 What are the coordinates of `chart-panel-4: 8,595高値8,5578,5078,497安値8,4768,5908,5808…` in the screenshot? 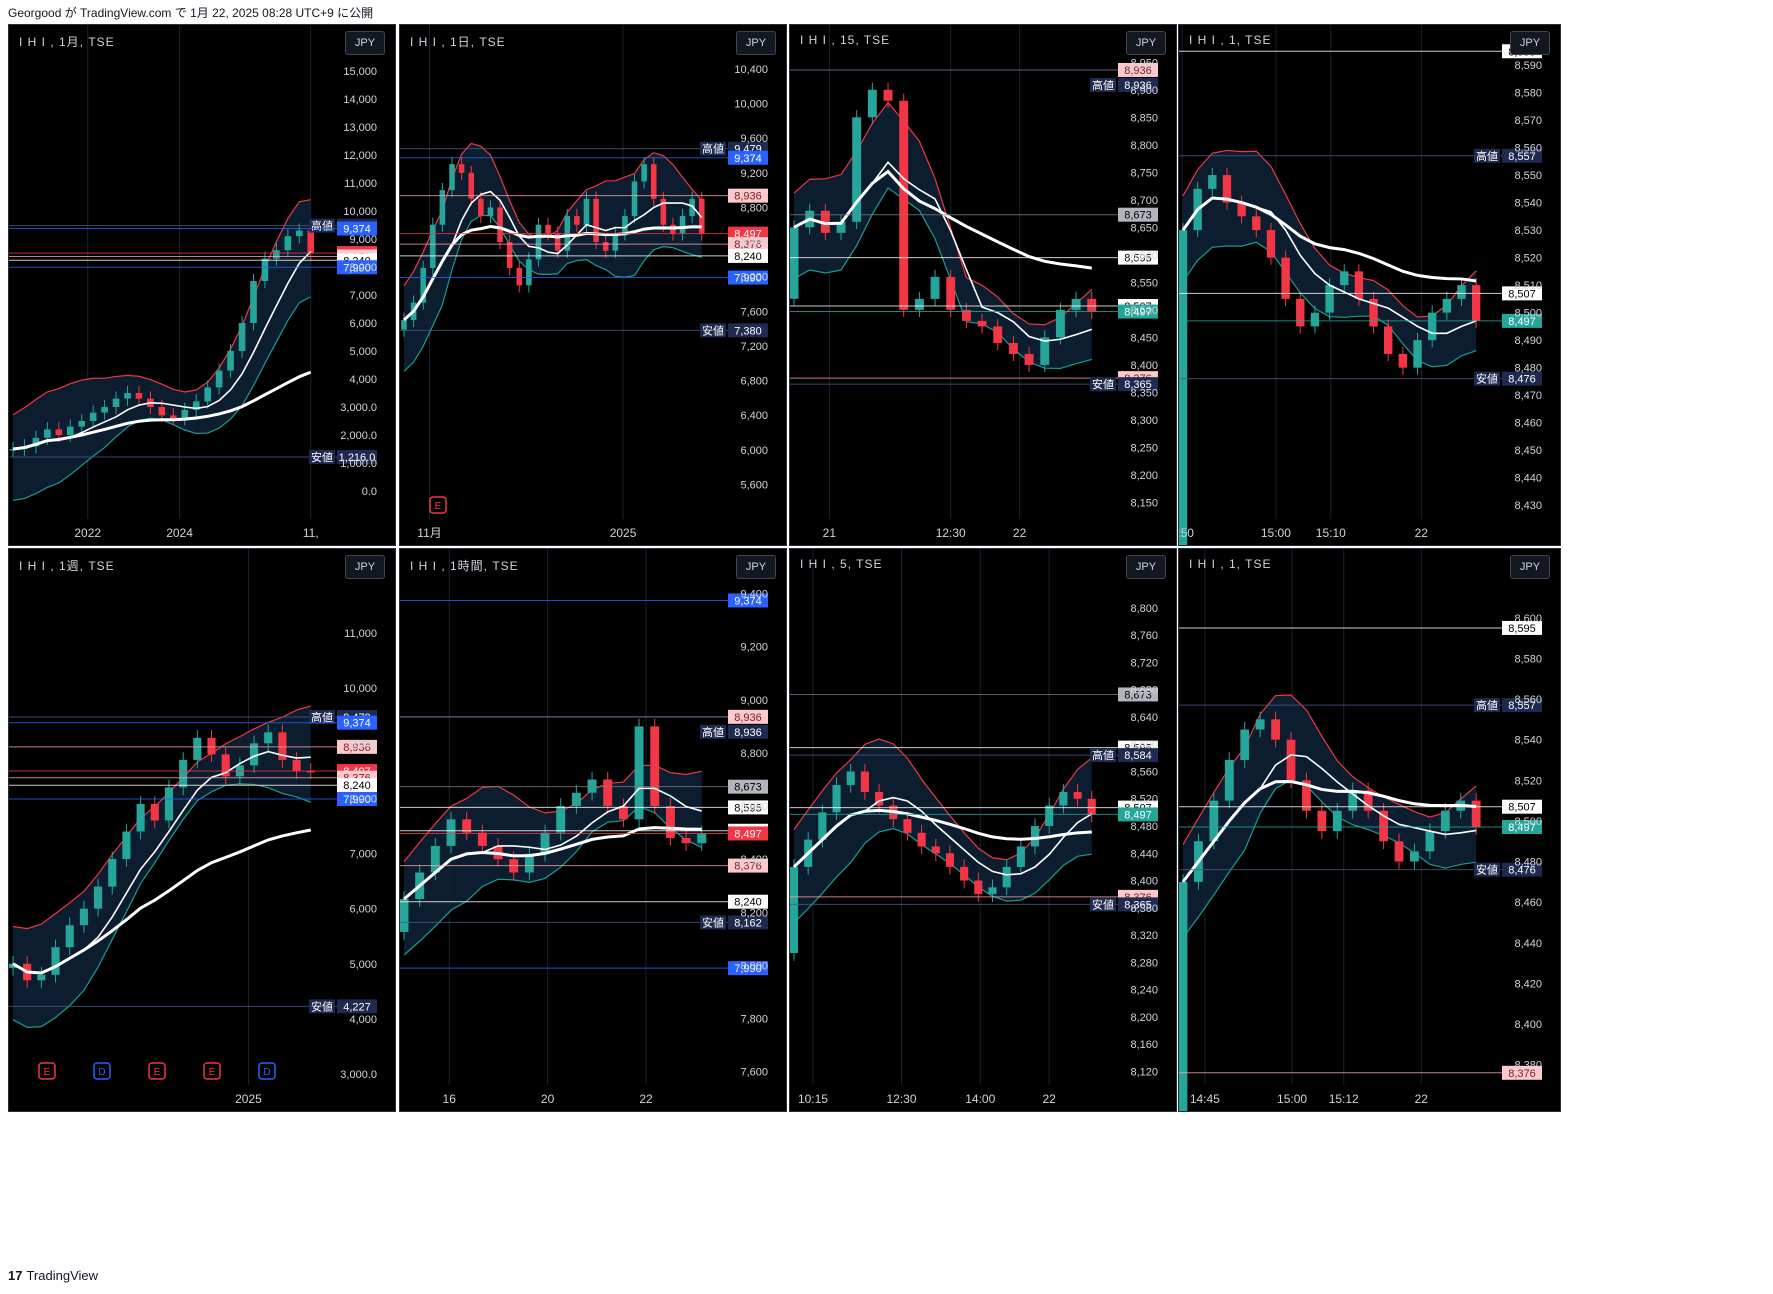 It's located at (1369, 285).